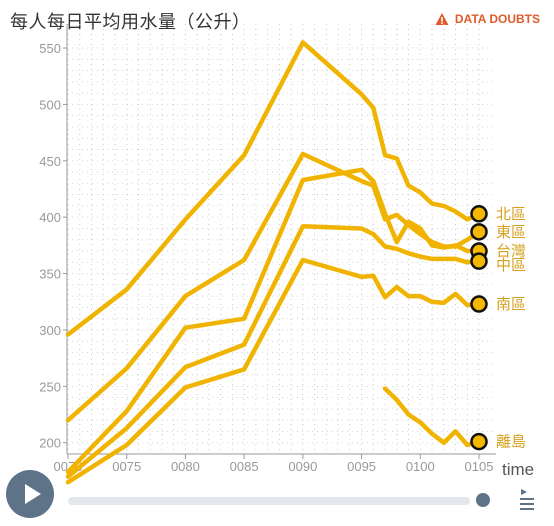 The width and height of the screenshot is (554, 526). I want to click on x-tick-label: 0105, so click(479, 466).